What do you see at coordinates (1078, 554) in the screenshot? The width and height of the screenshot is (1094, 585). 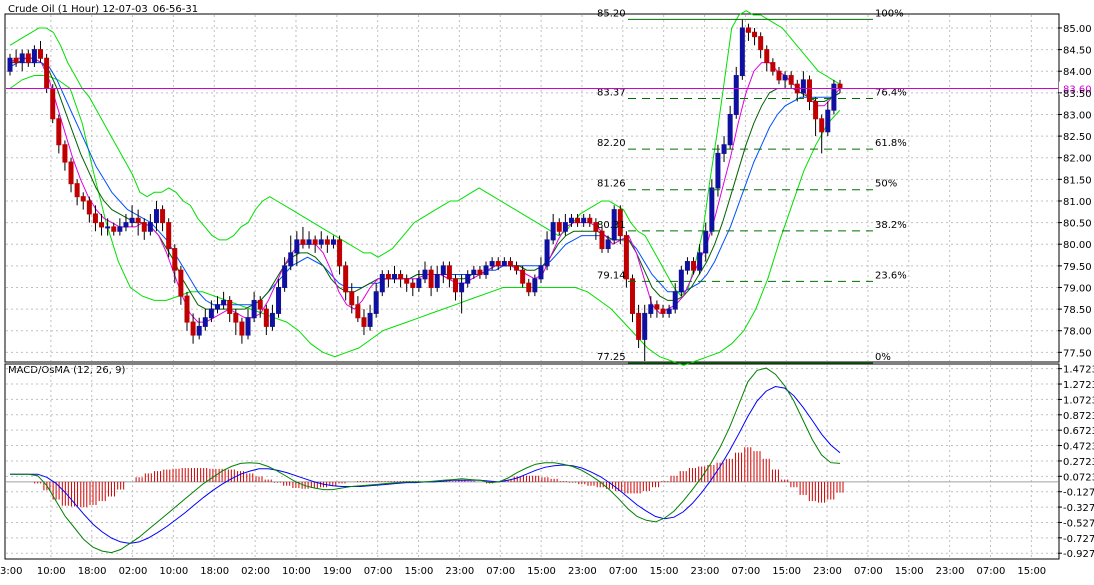 I see `y-tick-label: -0.9277` at bounding box center [1078, 554].